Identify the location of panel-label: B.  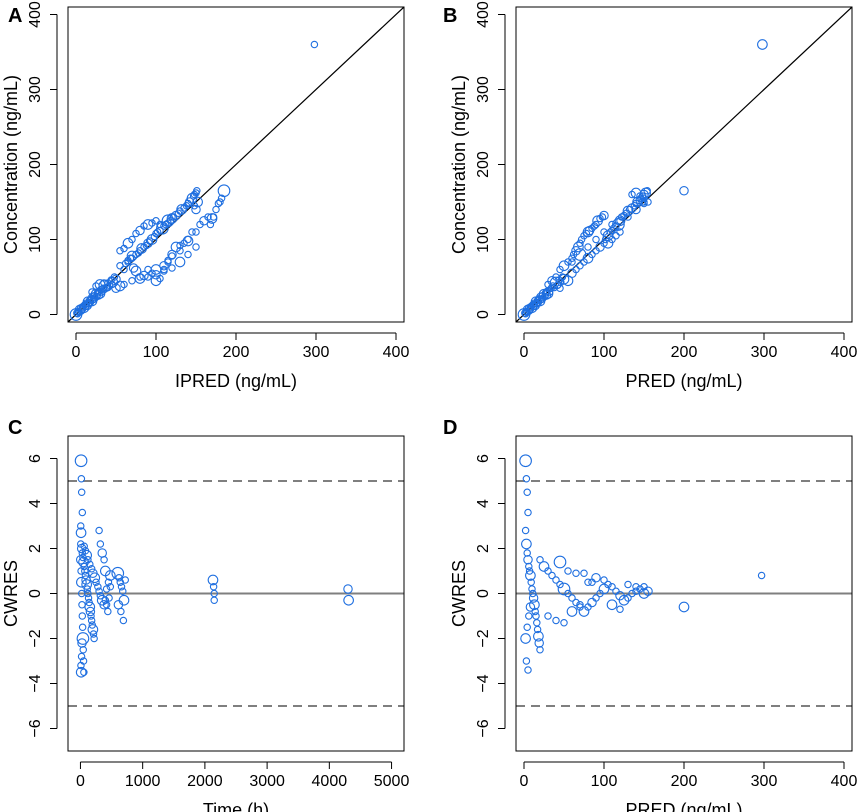
(450, 16).